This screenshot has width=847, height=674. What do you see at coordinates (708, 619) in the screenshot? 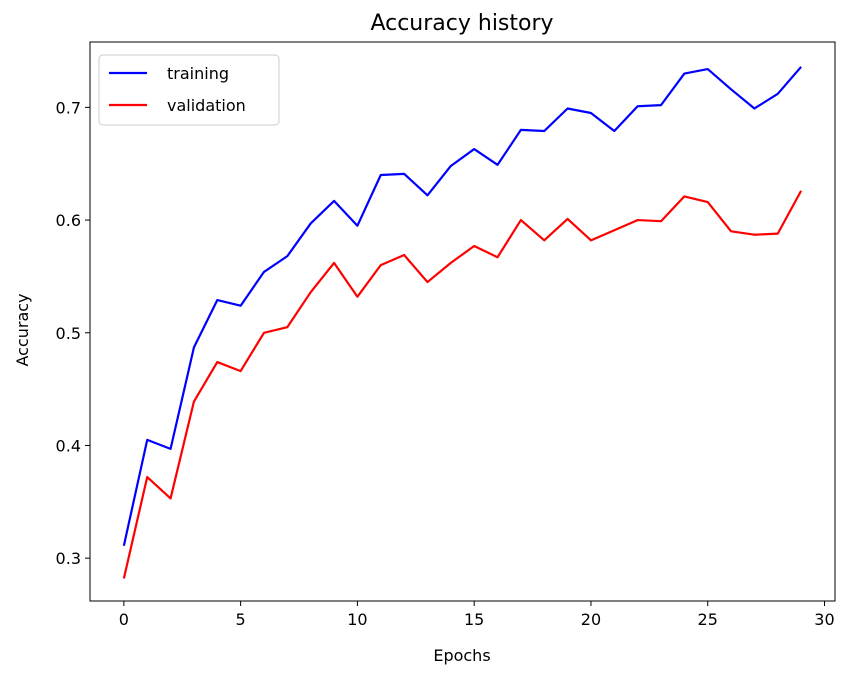
I see `x-tick-label: 25` at bounding box center [708, 619].